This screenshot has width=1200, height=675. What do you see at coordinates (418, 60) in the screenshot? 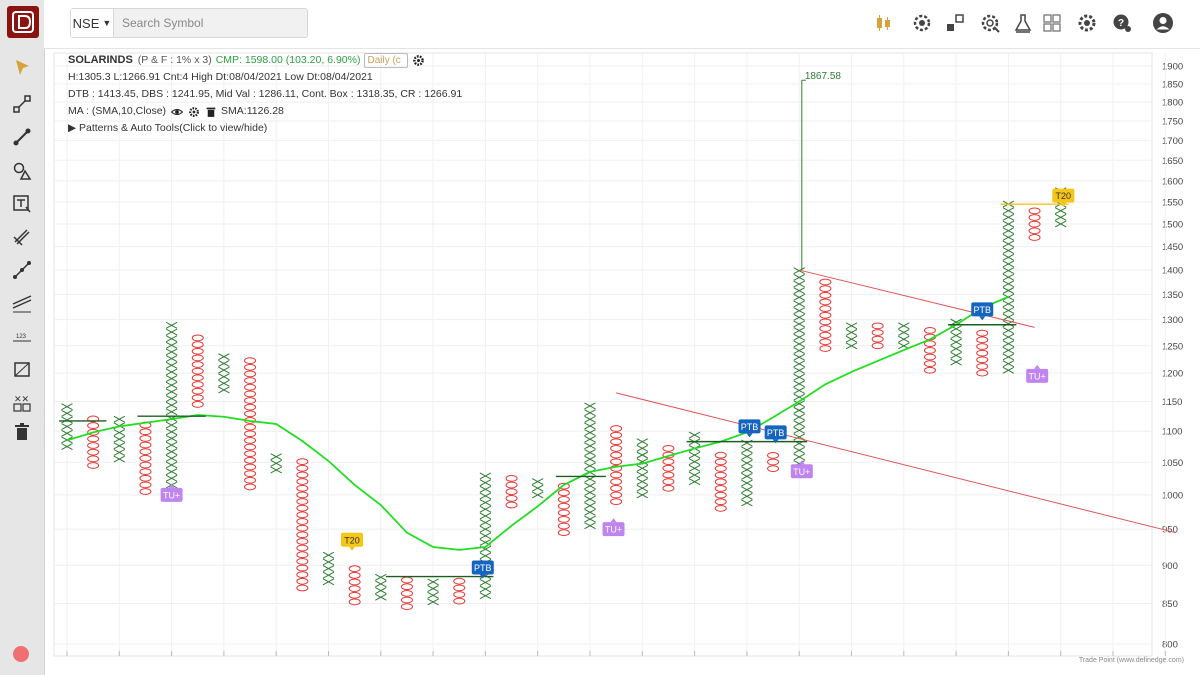
I see `chart-settings-button` at bounding box center [418, 60].